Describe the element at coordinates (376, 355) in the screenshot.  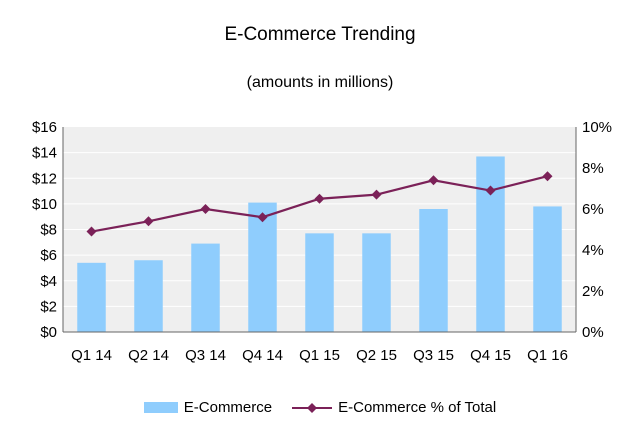
I see `x-tick-label: Q2 15` at that location.